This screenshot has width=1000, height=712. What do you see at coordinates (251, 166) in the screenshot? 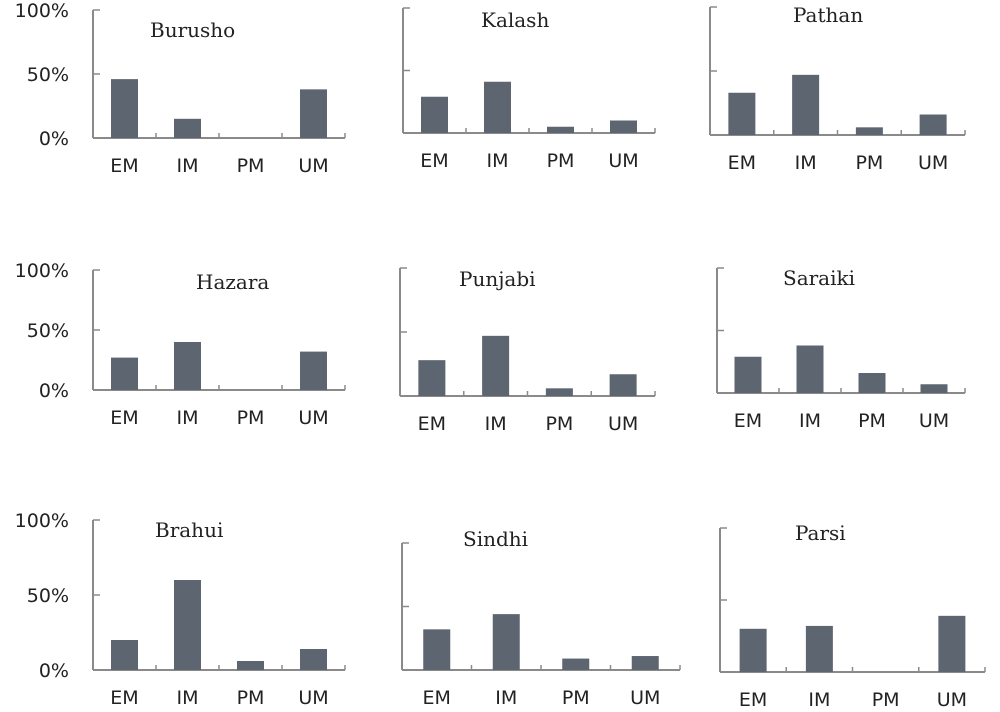
I see `burusho-category-label: PM` at bounding box center [251, 166].